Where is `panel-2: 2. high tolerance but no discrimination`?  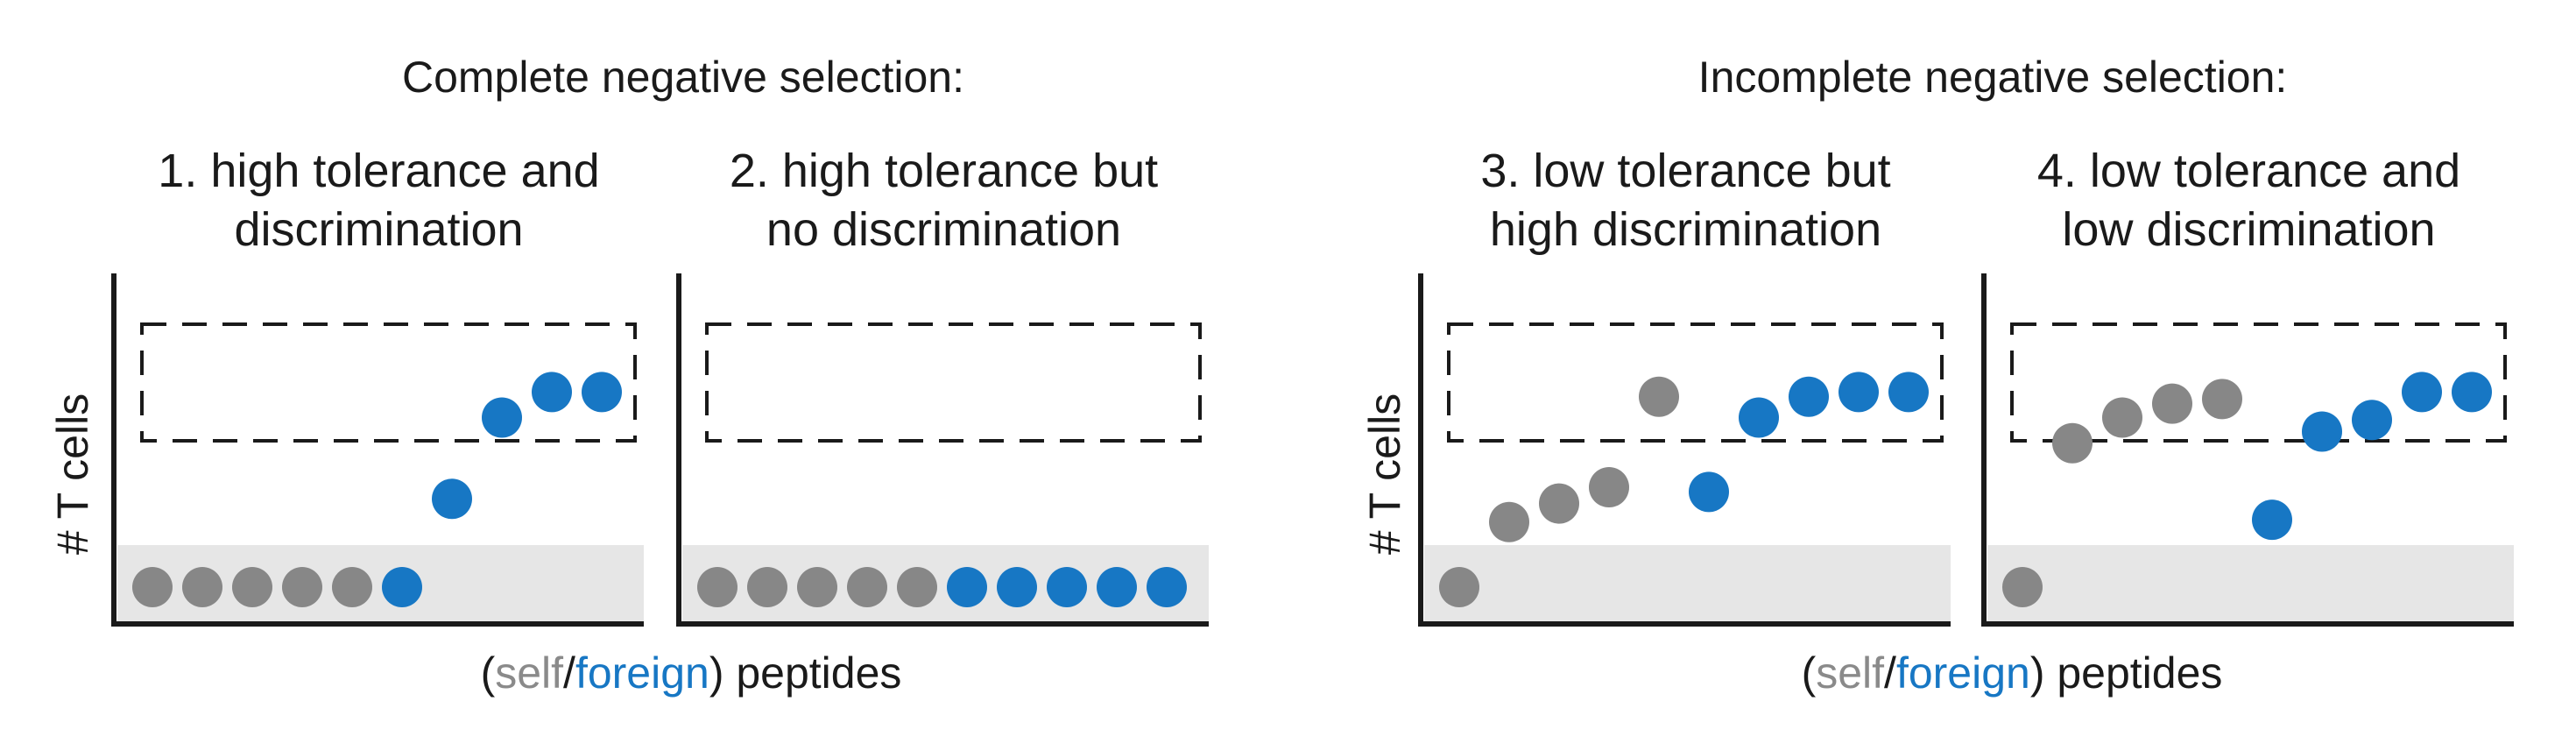 panel-2: 2. high tolerance but no discrimination is located at coordinates (942, 386).